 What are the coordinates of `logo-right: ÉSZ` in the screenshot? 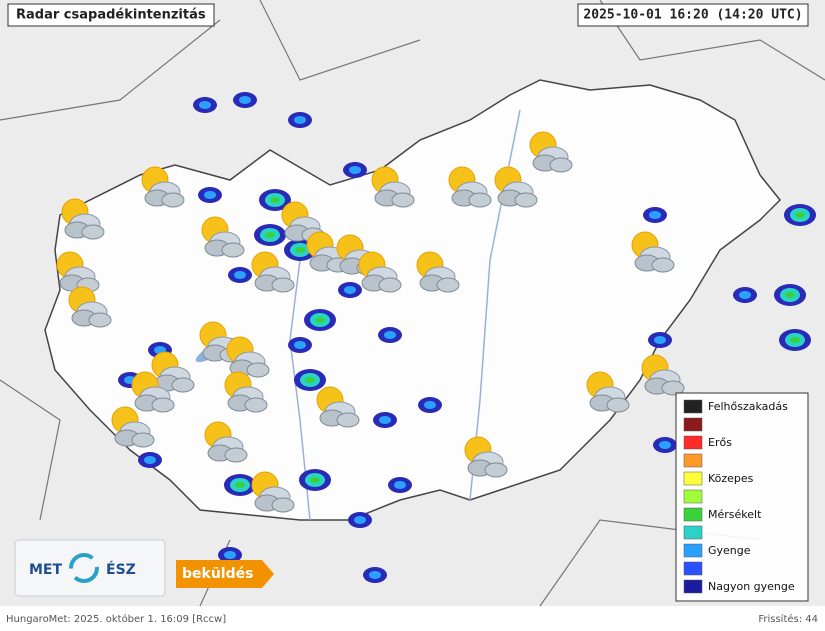 It's located at (121, 569).